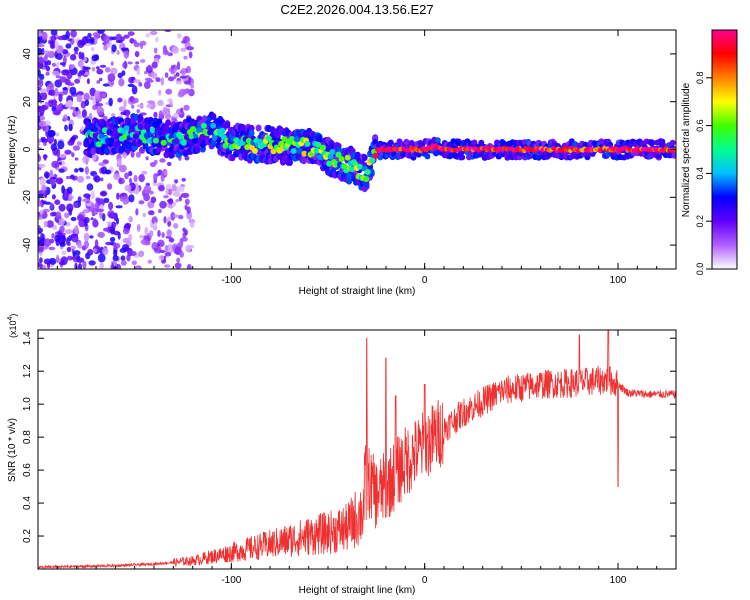 This screenshot has height=600, width=750. Describe the element at coordinates (27, 54) in the screenshot. I see `y-tick-label: 40` at that location.